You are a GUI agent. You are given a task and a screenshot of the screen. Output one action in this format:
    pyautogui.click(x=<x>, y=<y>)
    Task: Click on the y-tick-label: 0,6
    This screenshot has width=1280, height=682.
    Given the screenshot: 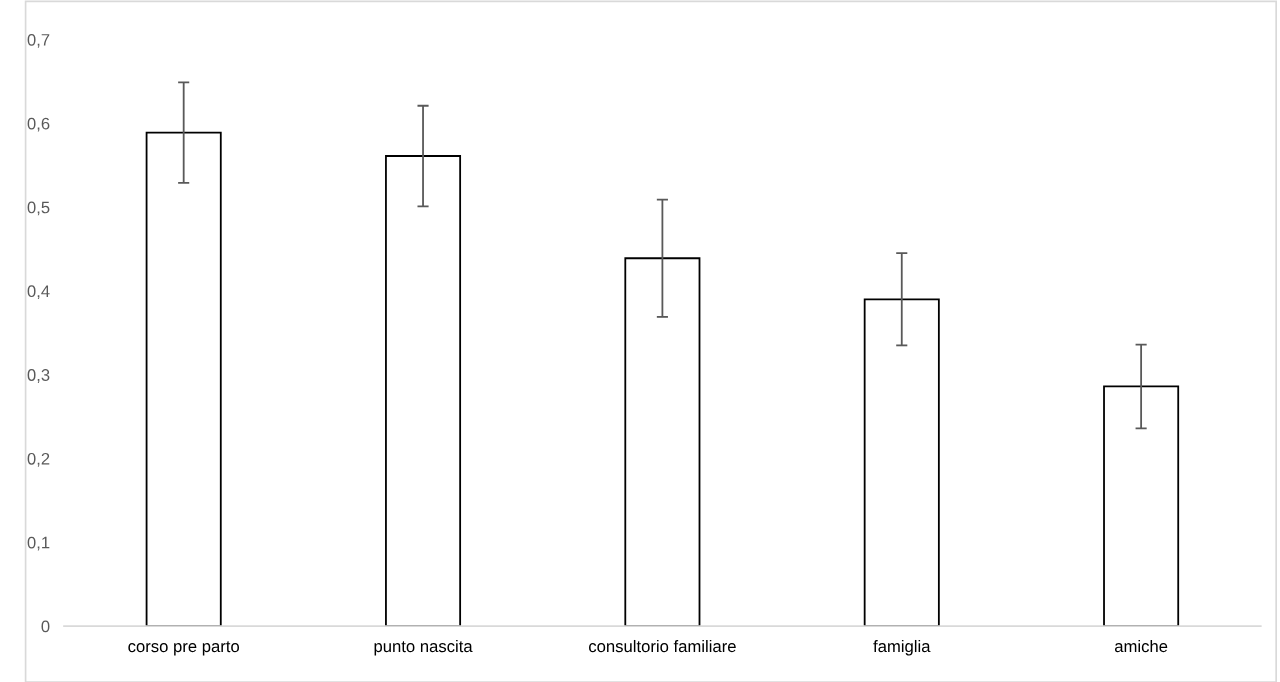 What is the action you would take?
    pyautogui.click(x=38, y=124)
    